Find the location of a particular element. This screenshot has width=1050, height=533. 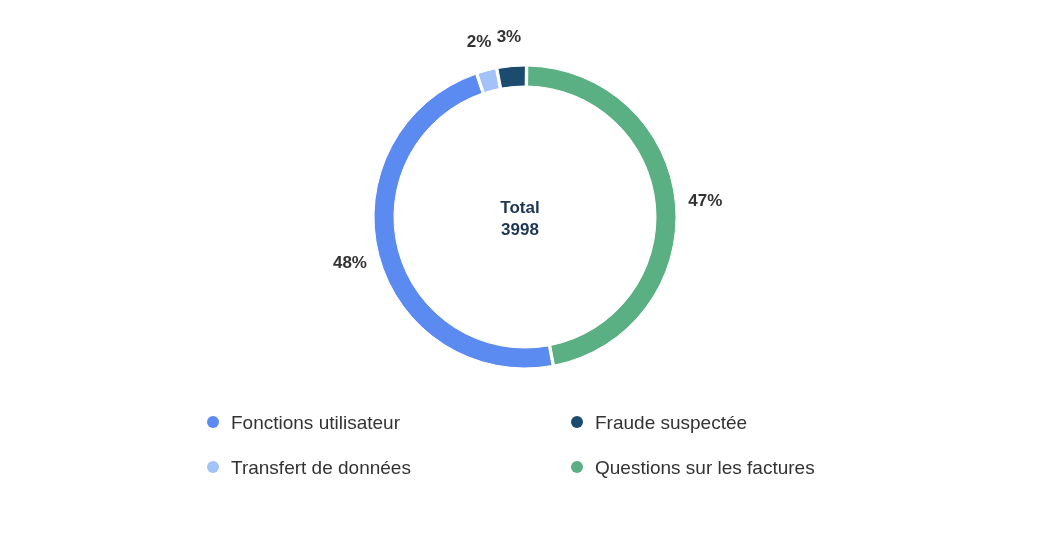

legend-label: Fonctions utilisateur is located at coordinates (316, 422).